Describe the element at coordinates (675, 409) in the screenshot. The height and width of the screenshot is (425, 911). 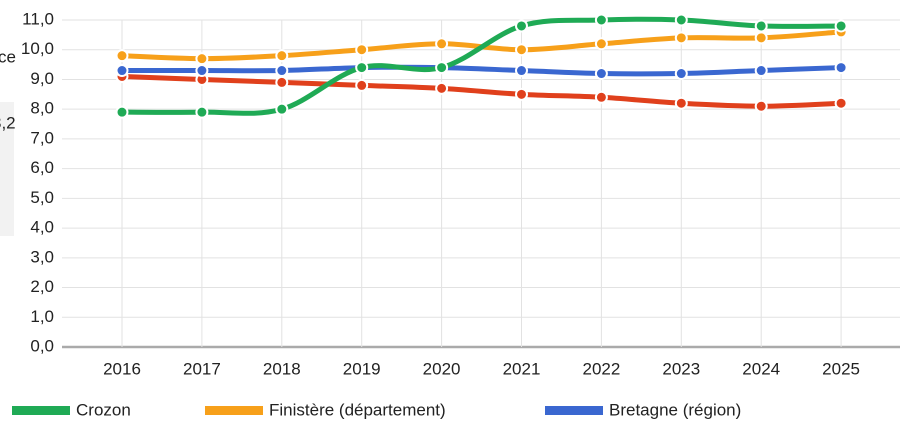
I see `legend-label: Bretagne (région)` at that location.